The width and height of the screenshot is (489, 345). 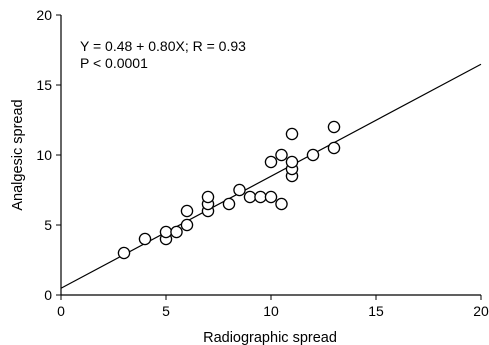 I want to click on x-tick-label: 20, so click(x=481, y=311).